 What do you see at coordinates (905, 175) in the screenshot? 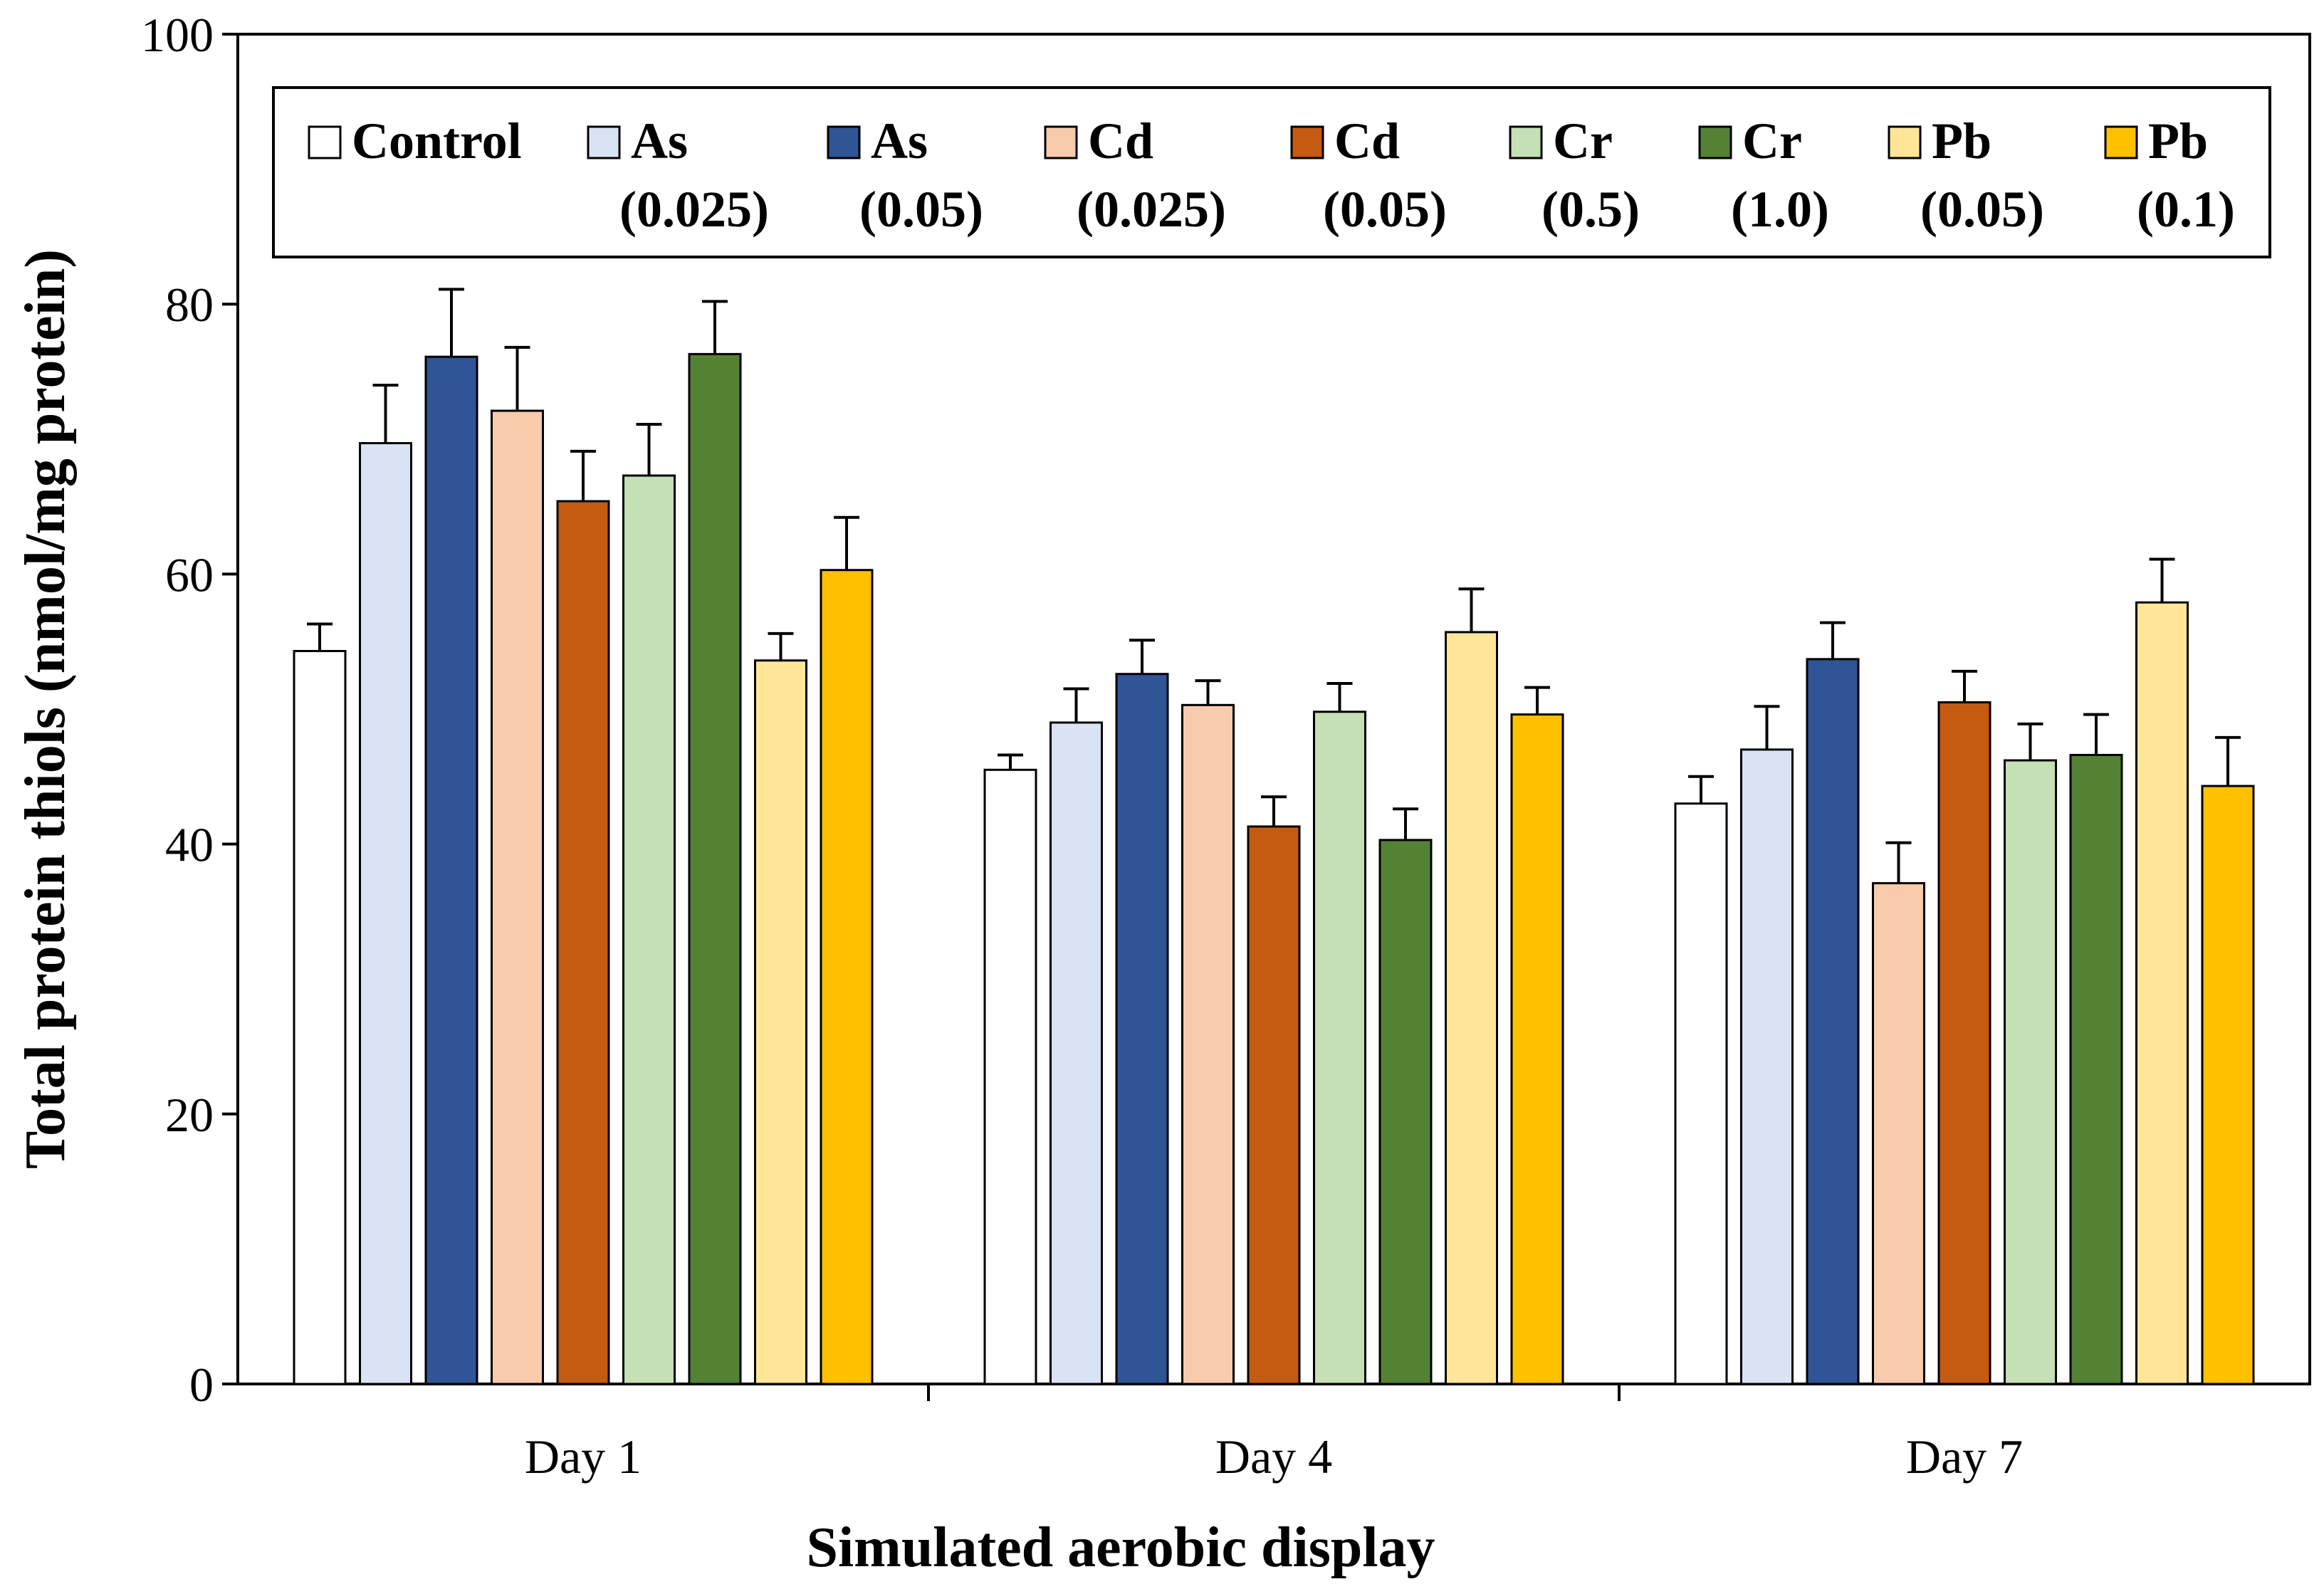
I see `legend-item: As (0.05)` at bounding box center [905, 175].